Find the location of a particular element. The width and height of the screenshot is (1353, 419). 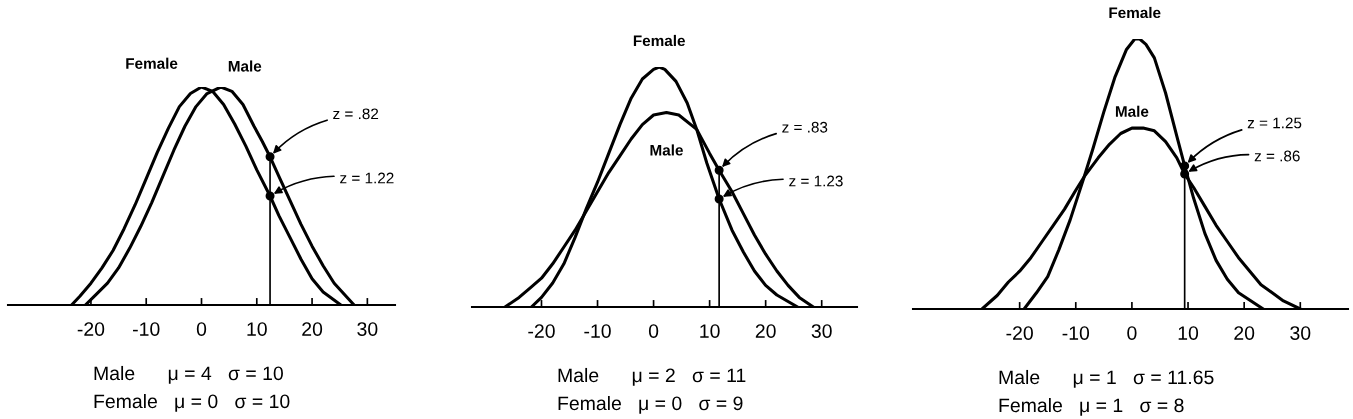

text: Female μ = 0 σ = 9 is located at coordinates (650, 404).